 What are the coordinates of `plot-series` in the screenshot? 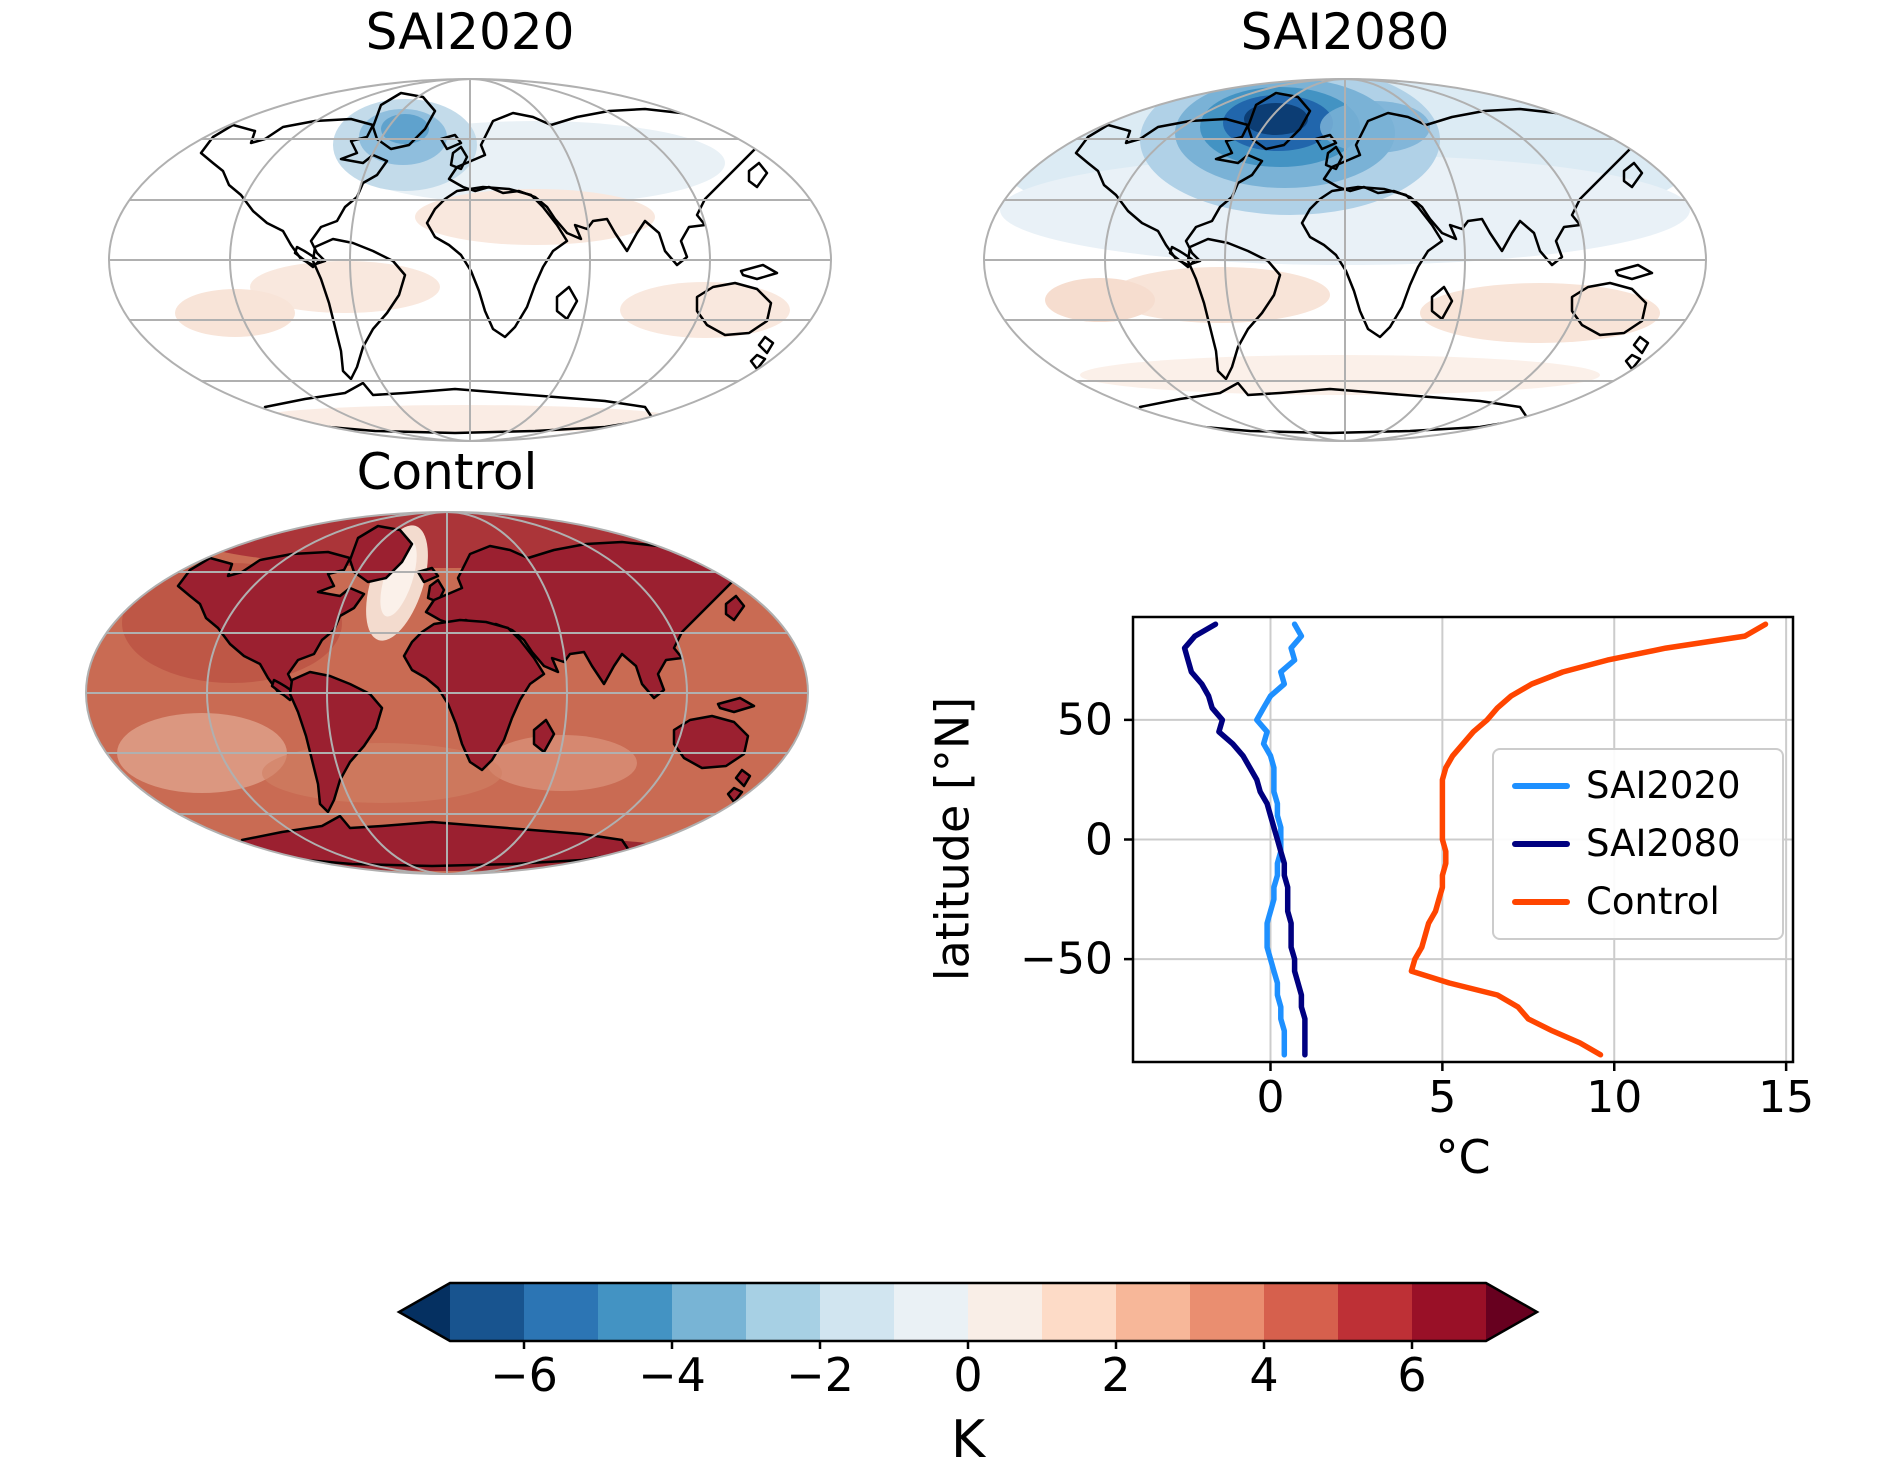 It's located at (1475, 839).